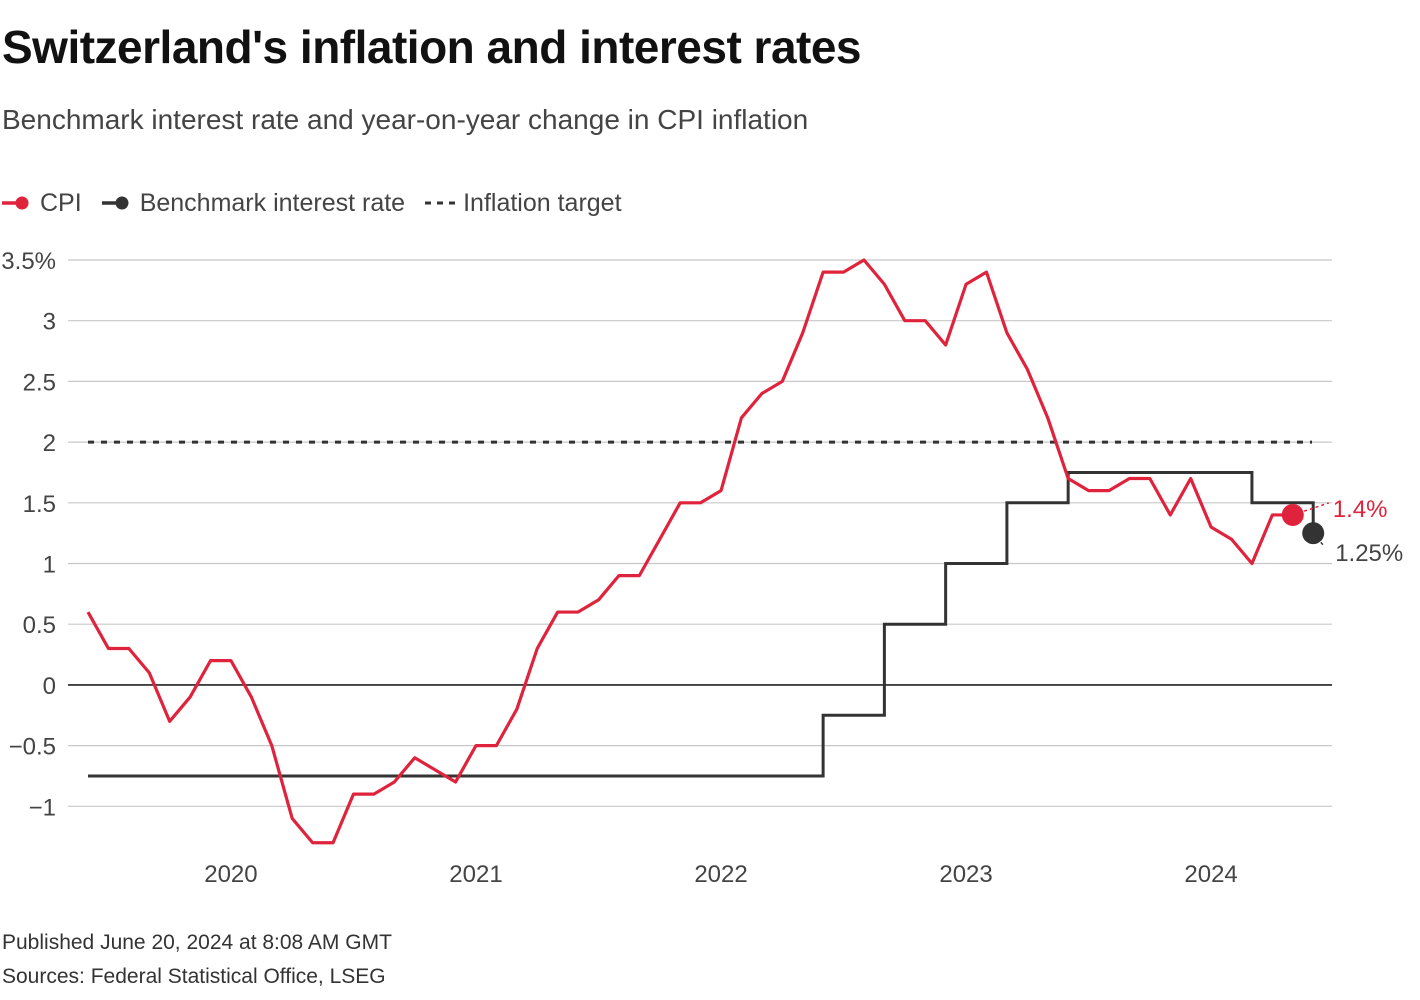 The width and height of the screenshot is (1420, 1000). I want to click on cpi-end-label: 1.4%, so click(1360, 509).